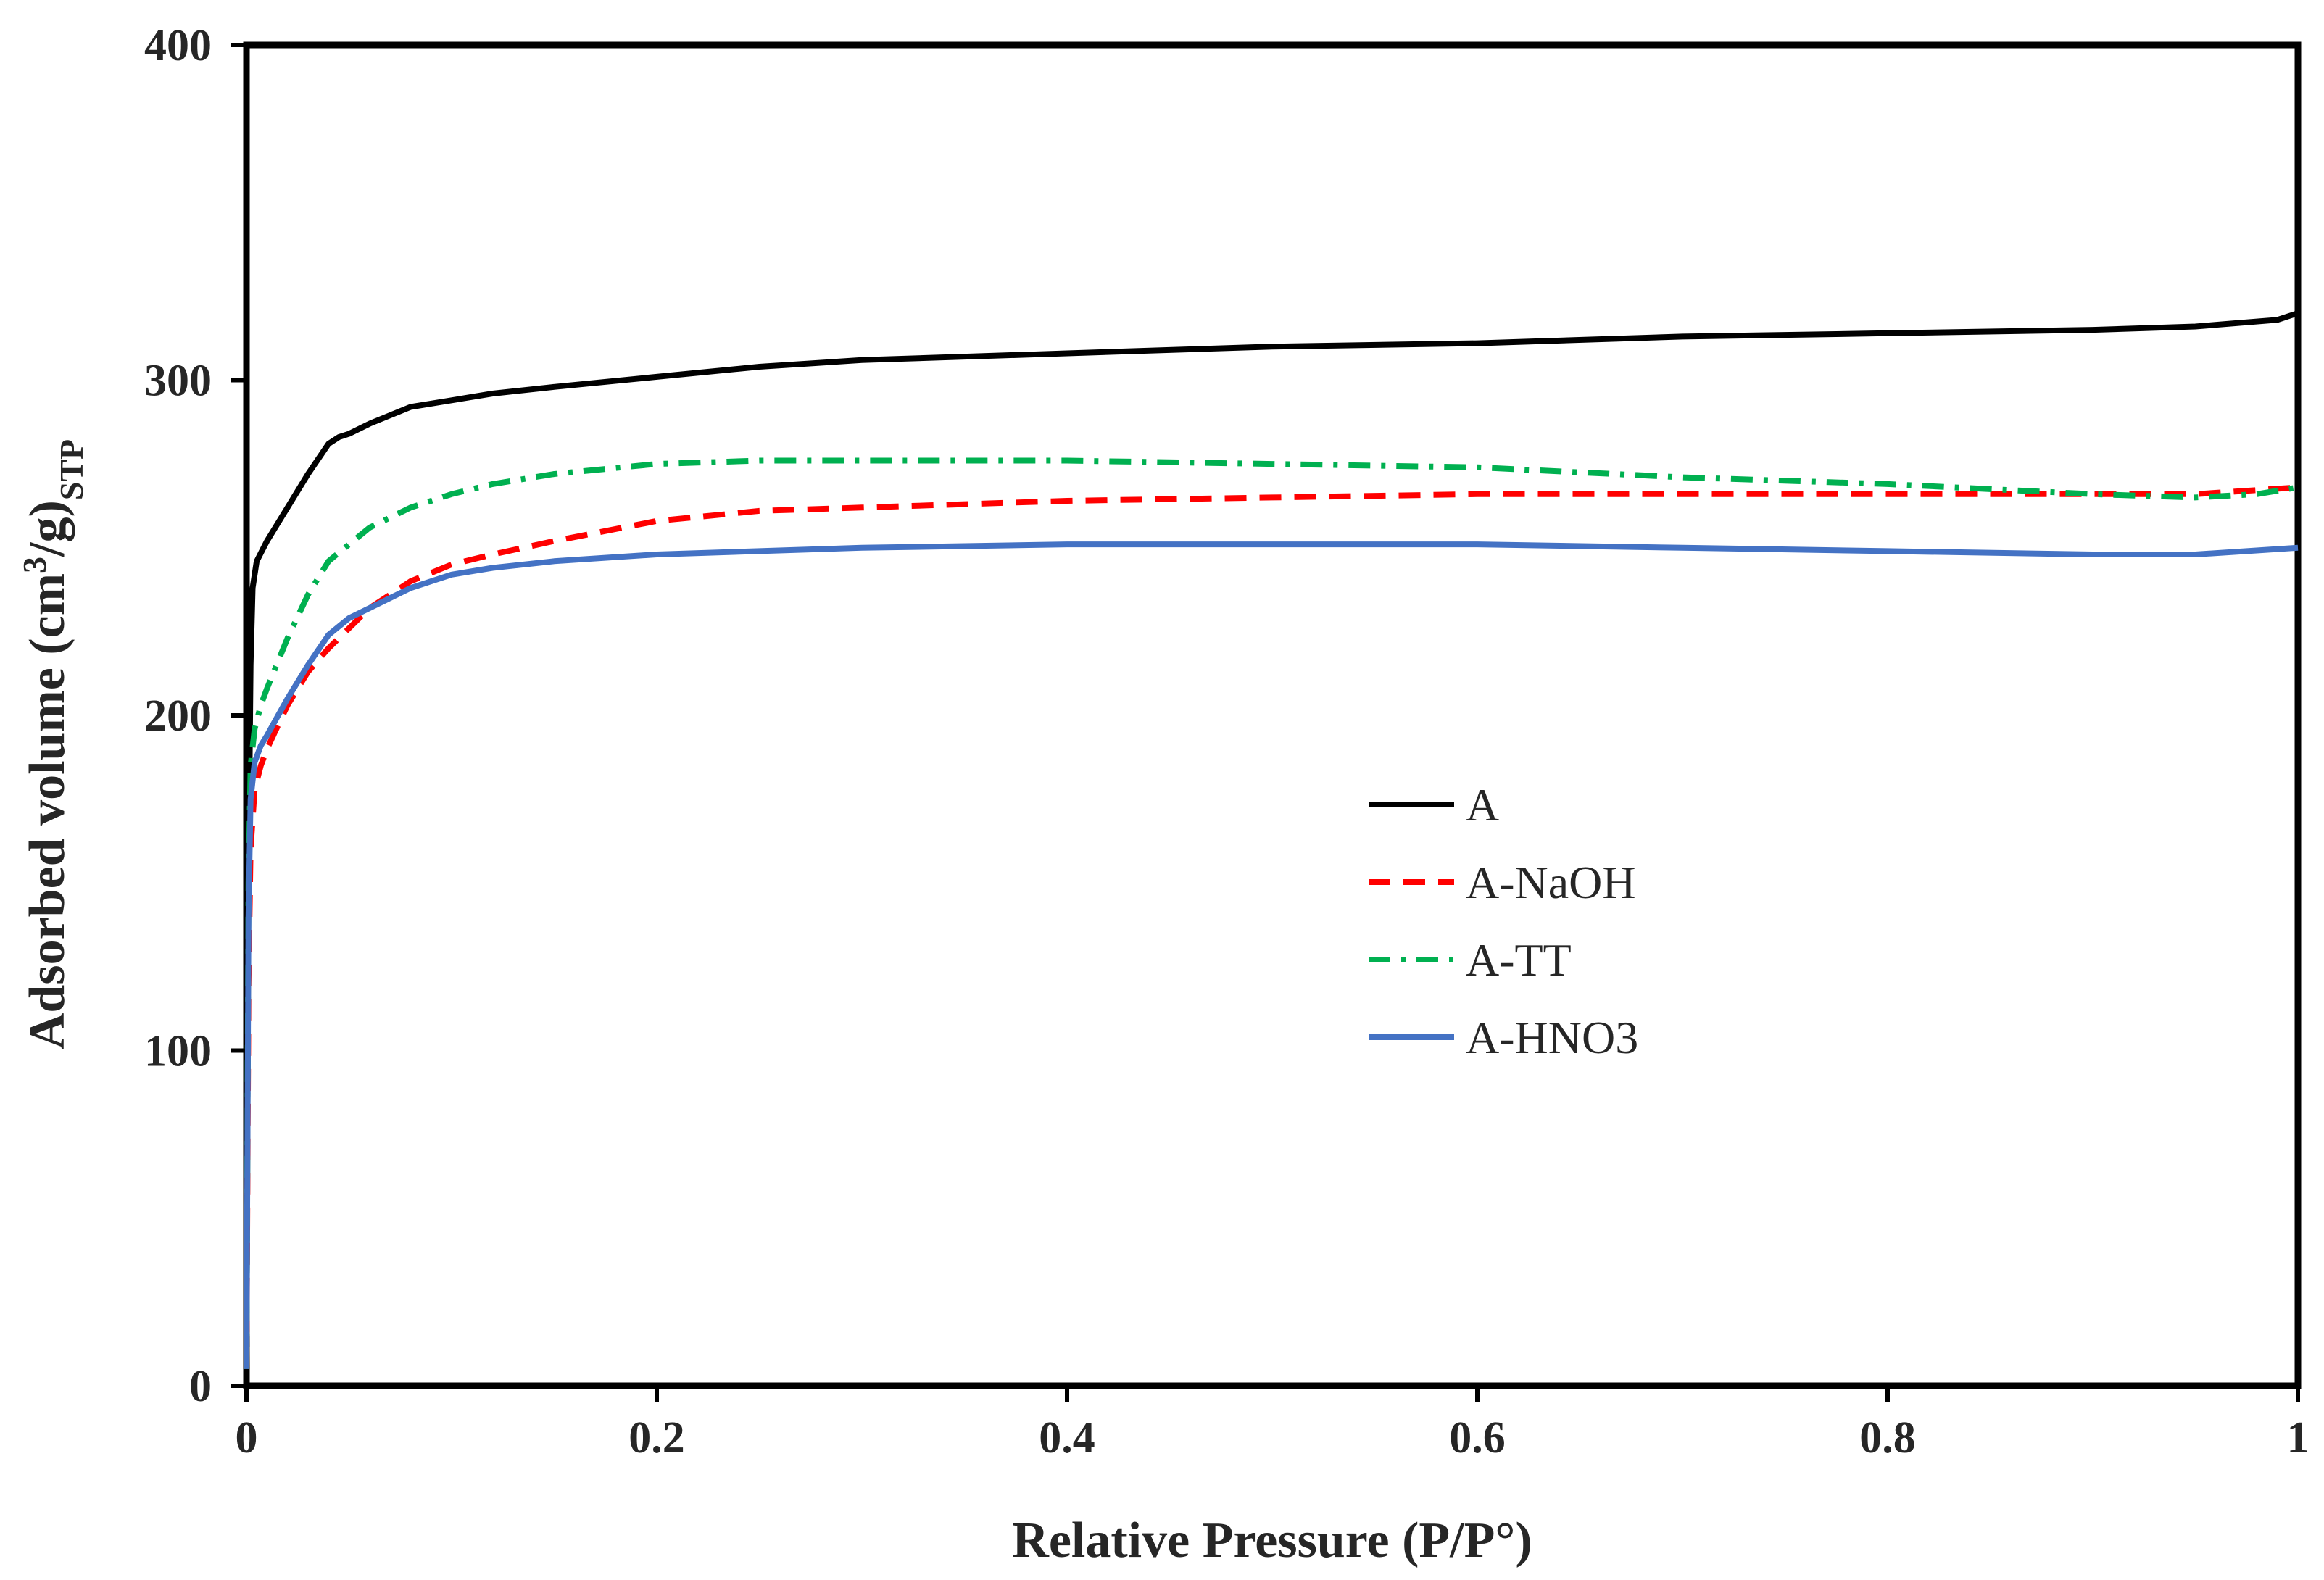  What do you see at coordinates (1551, 882) in the screenshot?
I see `legend-label: A-NaOH` at bounding box center [1551, 882].